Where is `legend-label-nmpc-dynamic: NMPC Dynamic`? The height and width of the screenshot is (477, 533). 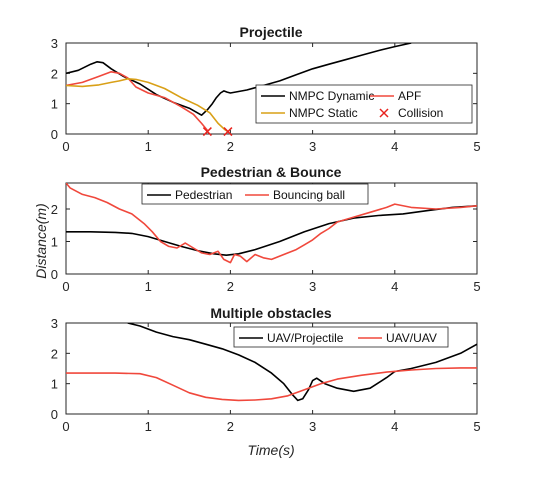
legend-label-nmpc-dynamic: NMPC Dynamic is located at coordinates (331, 96).